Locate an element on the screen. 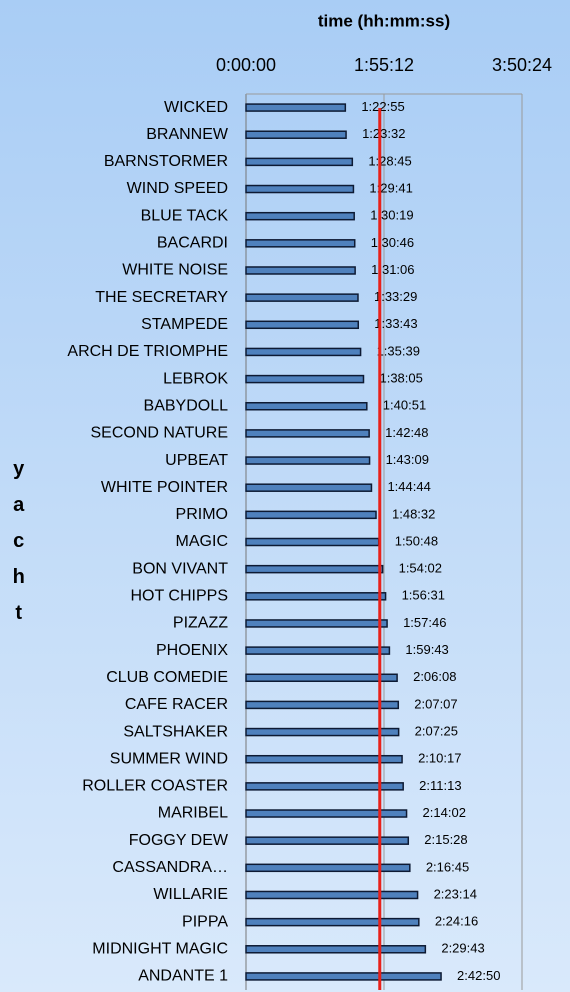 The width and height of the screenshot is (570, 992). y-tick-label: SUMMER WIND is located at coordinates (169, 758).